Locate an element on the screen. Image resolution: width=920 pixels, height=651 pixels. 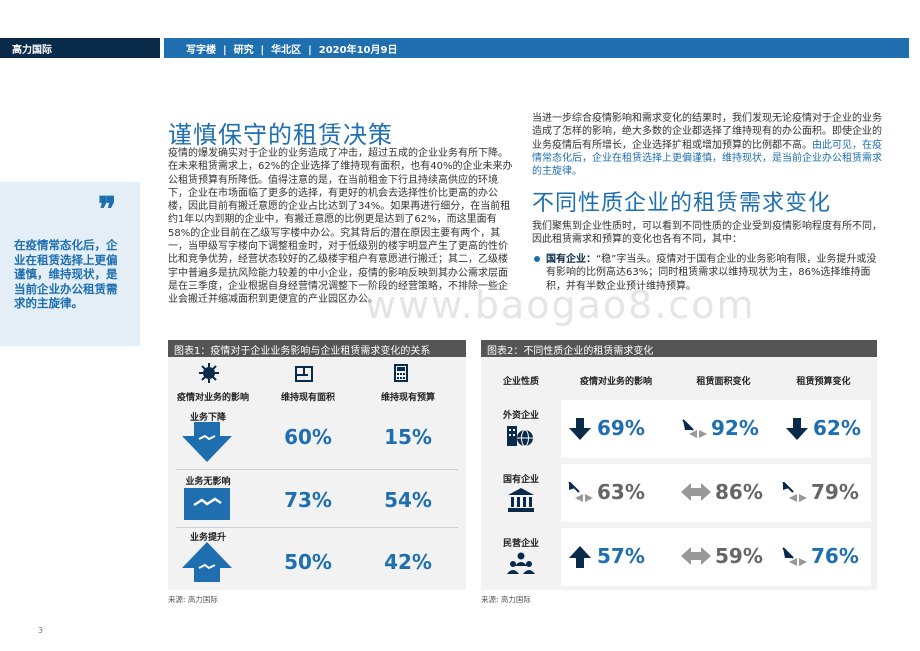
chart1-title: 图表1：疫情对于企业业务影响与企业租赁需求变化的关系 is located at coordinates (317, 348).